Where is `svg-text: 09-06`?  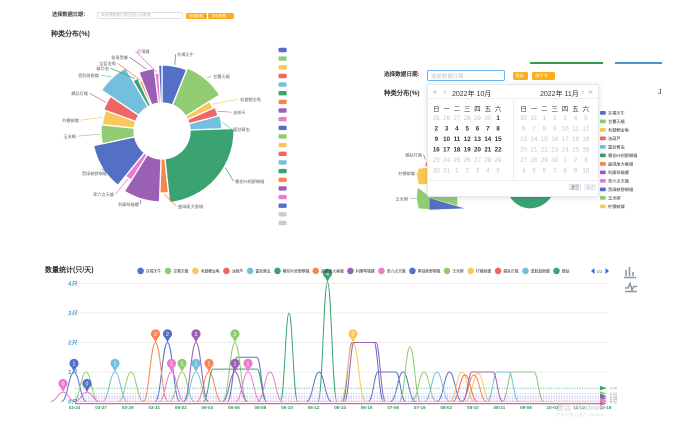
svg-text: 09-06 is located at coordinates (526, 407).